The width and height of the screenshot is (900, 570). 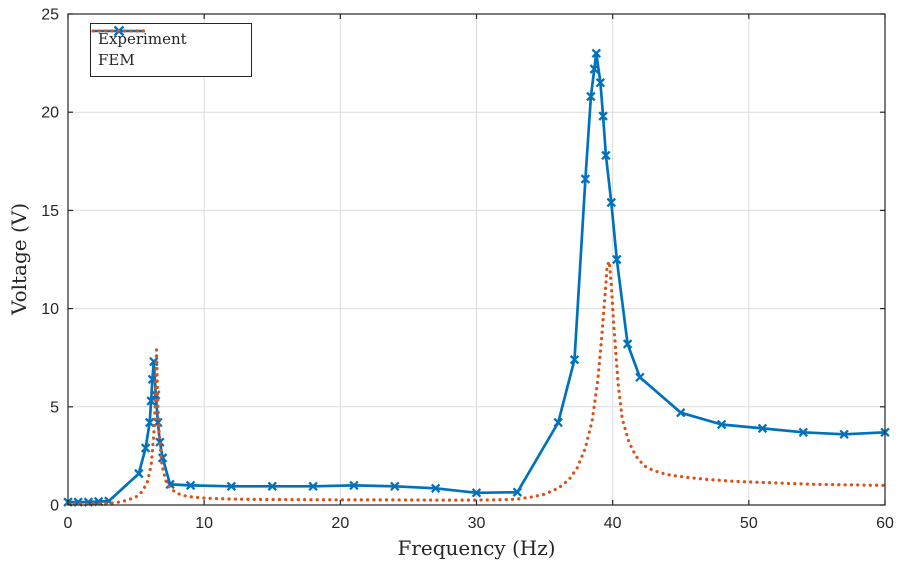 I want to click on y-tick-label: 10, so click(x=50, y=309).